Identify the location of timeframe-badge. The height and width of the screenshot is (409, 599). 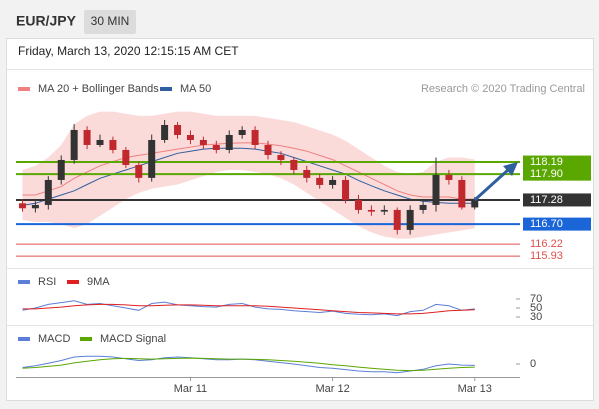
(110, 22).